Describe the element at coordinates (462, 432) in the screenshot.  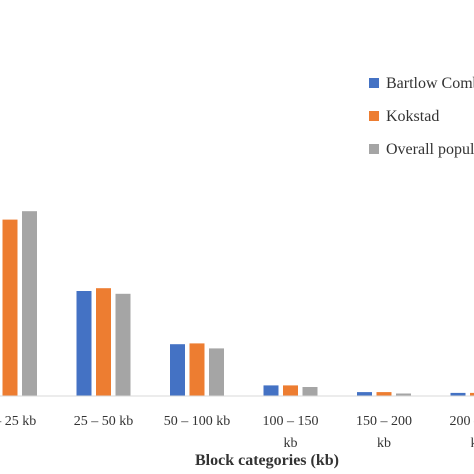
I see `x-tick-label: 200 – 500kb` at that location.